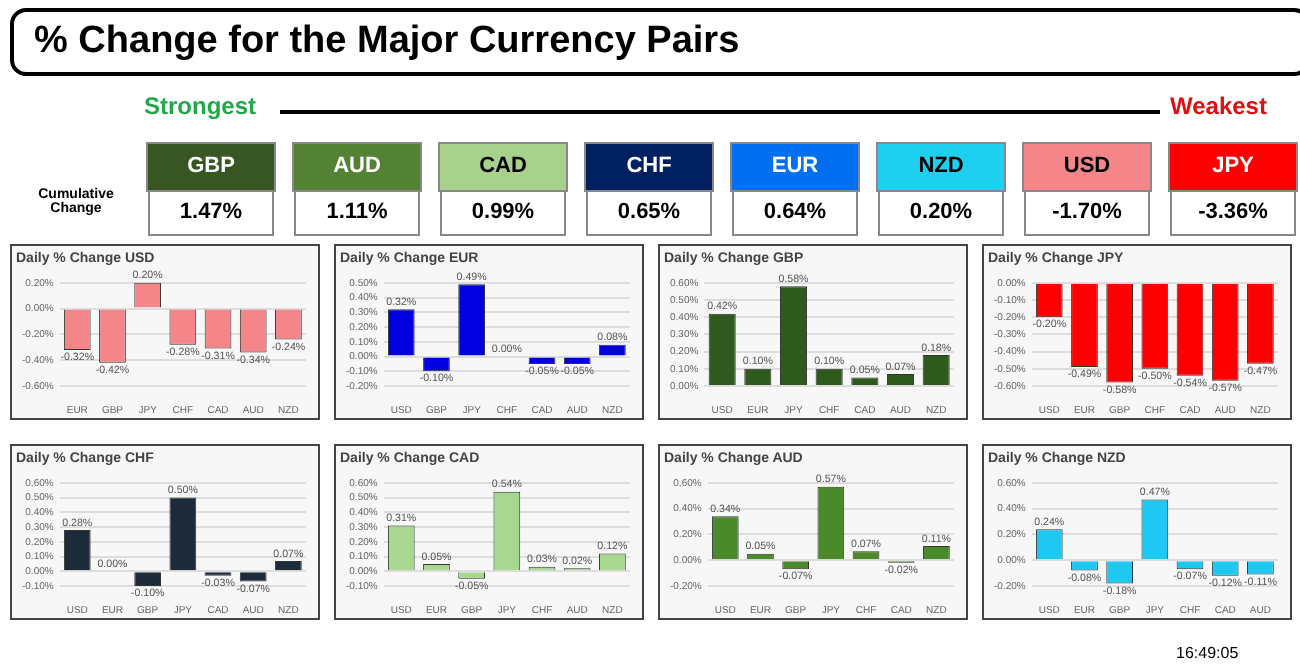 This screenshot has height=670, width=1300. What do you see at coordinates (200, 106) in the screenshot?
I see `text: Strongest` at bounding box center [200, 106].